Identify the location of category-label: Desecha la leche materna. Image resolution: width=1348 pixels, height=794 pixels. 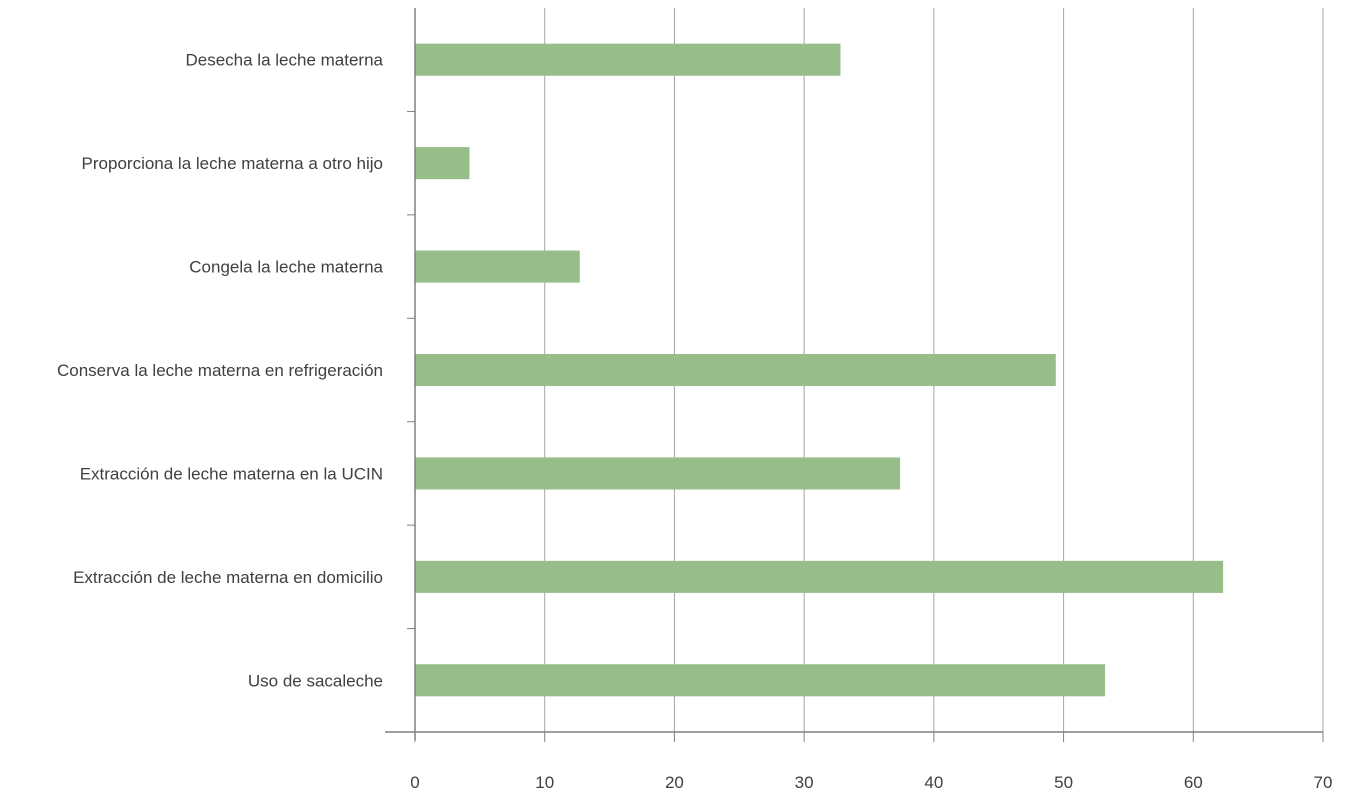
(284, 60).